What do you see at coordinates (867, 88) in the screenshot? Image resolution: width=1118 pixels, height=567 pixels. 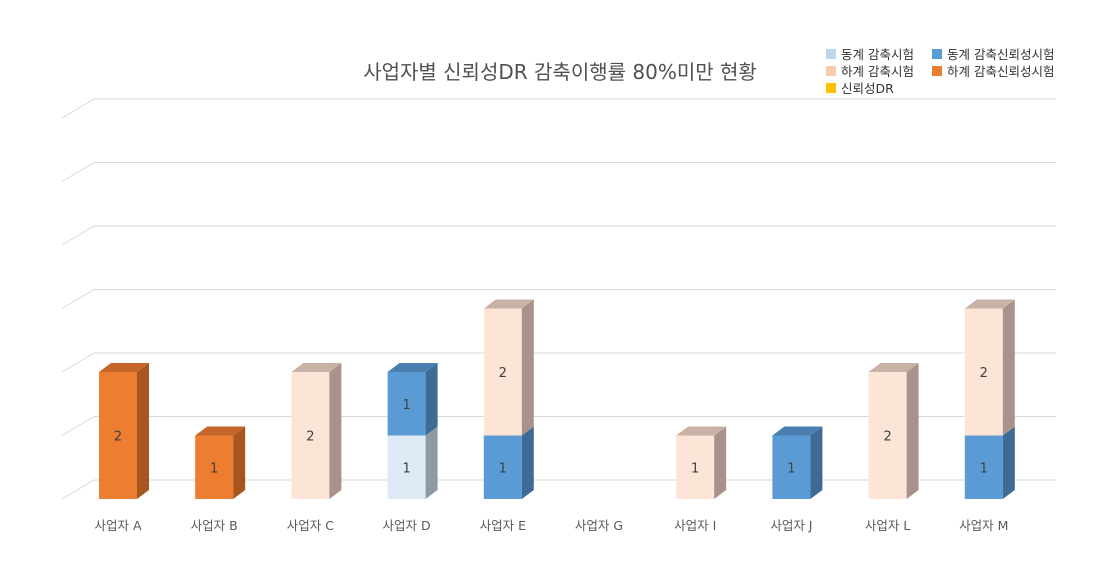 I see `legend-label: 신뢰성DR` at bounding box center [867, 88].